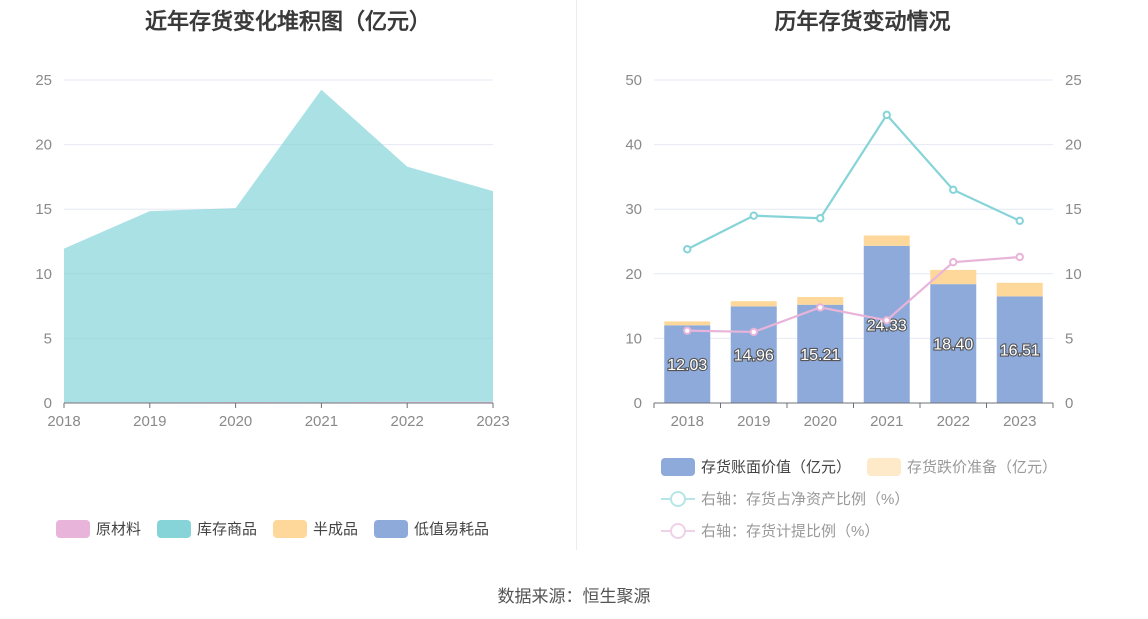 The image size is (1148, 619). I want to click on legend-item-inventory-goods: 库存商品, so click(207, 528).